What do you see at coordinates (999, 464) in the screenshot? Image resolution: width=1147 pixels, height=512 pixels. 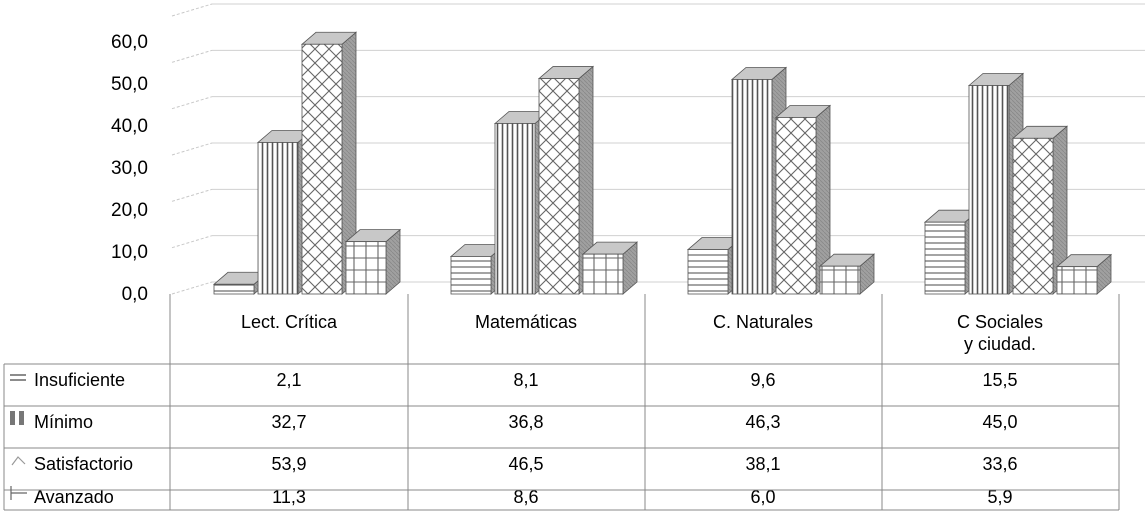 I see `table-cell: 33,6` at bounding box center [999, 464].